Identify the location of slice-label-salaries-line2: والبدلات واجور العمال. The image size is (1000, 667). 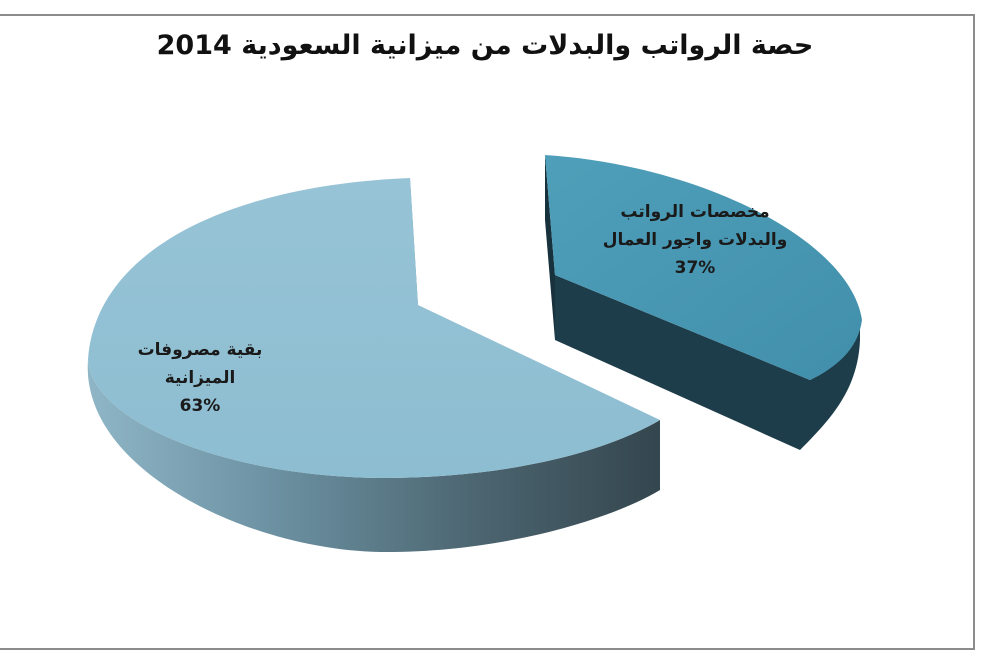
(695, 240).